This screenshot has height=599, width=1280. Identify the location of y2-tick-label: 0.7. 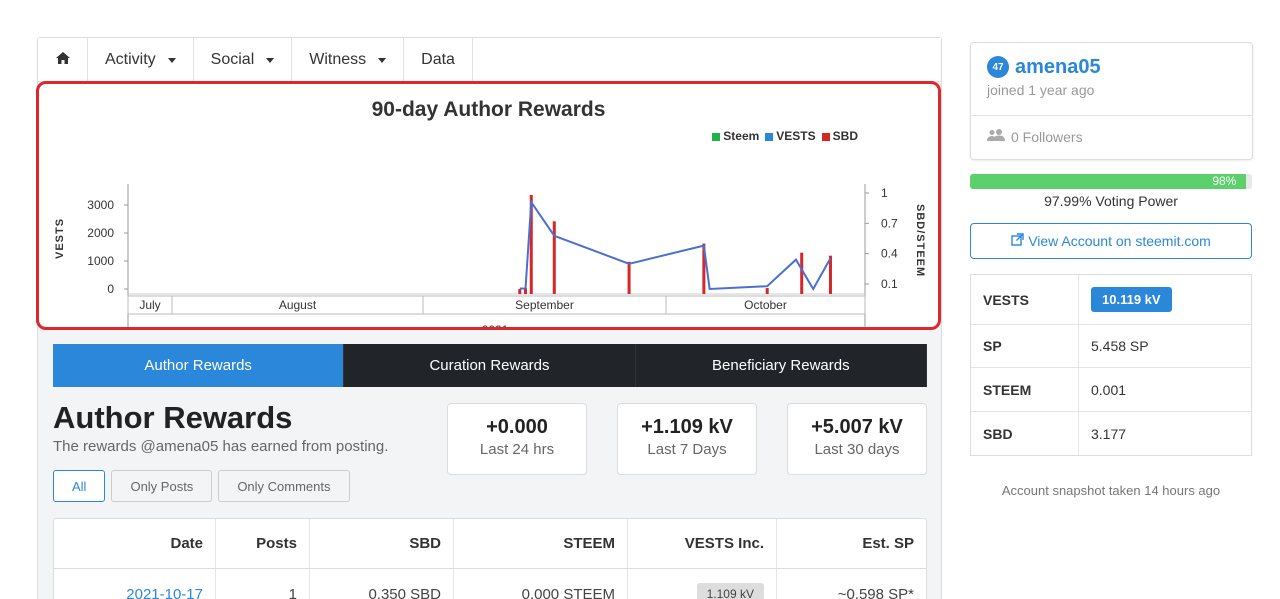
(889, 223).